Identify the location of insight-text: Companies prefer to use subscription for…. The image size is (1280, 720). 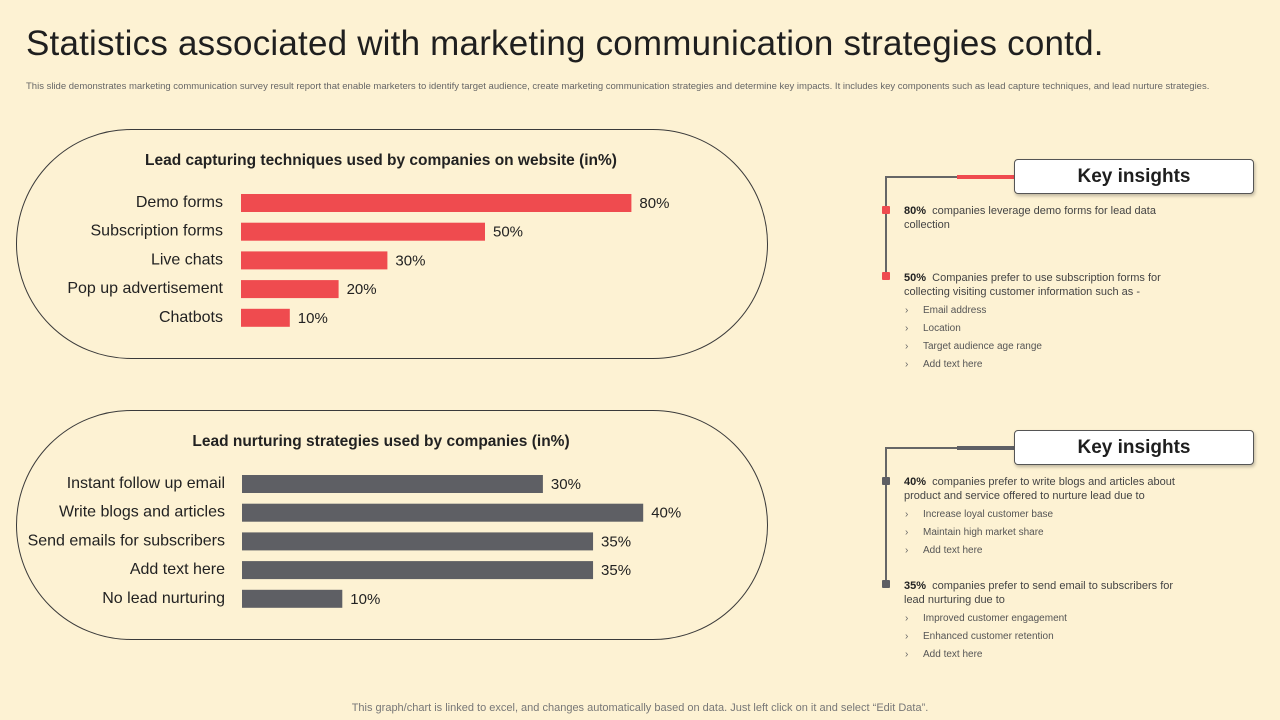
(1032, 285).